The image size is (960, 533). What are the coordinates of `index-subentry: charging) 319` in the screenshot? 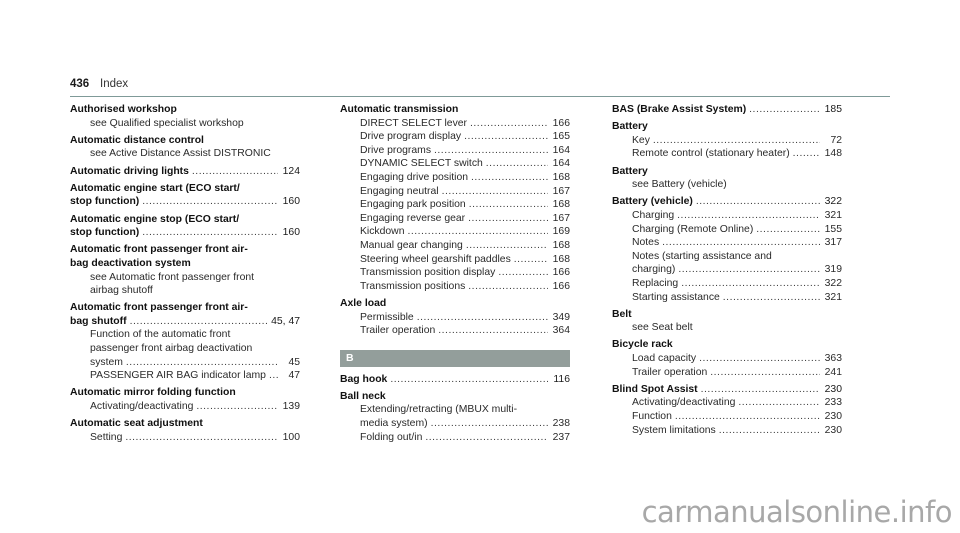 It's located at (727, 270).